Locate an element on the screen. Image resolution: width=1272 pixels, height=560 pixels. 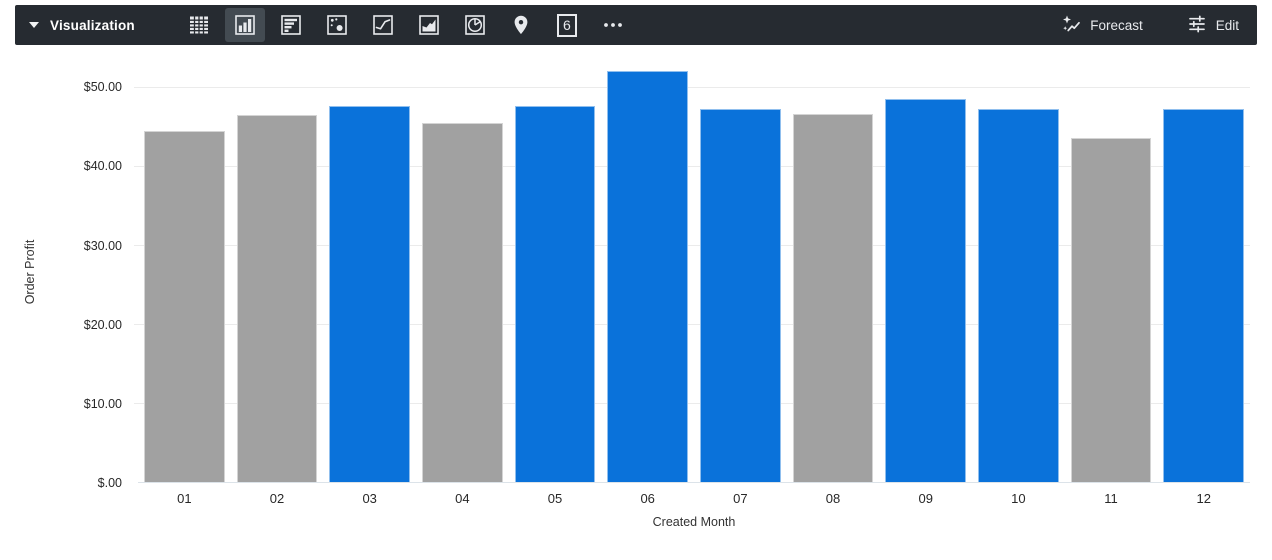
single-value-icon: 6 is located at coordinates (566, 25).